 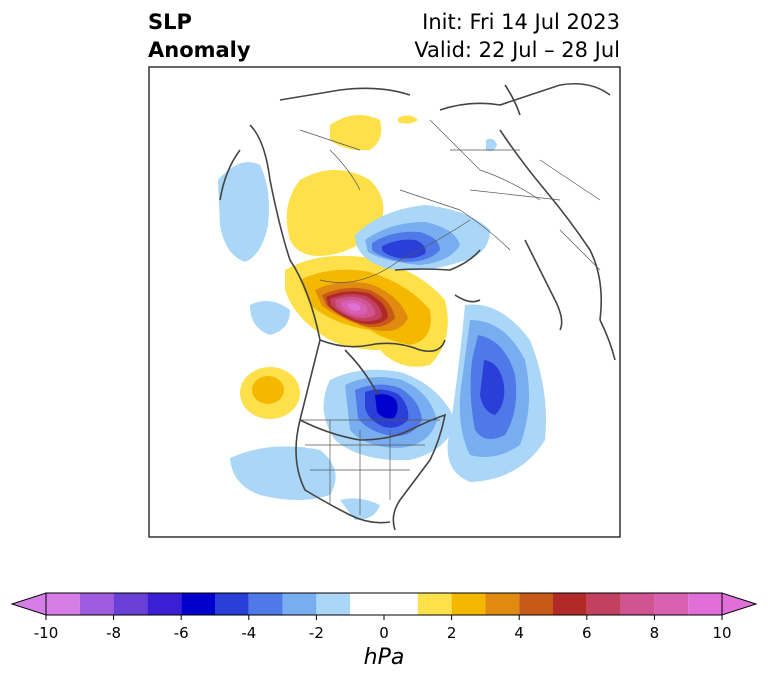 I want to click on colorbar-tick-label: 0, so click(x=384, y=633).